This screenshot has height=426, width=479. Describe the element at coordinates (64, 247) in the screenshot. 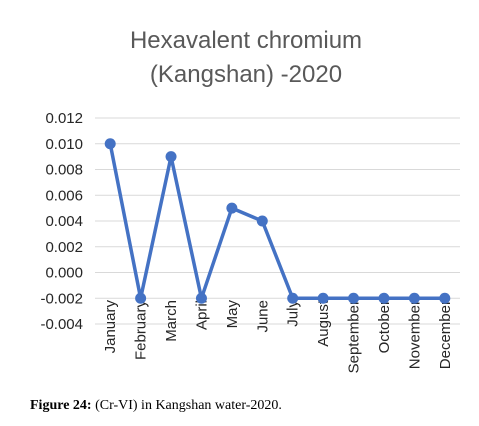

I see `y-tick-label: 0.002` at that location.